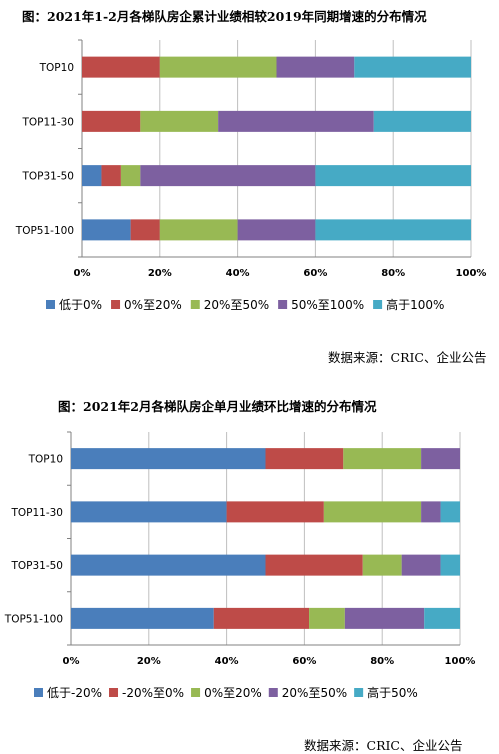 The width and height of the screenshot is (499, 754). I want to click on chart2-source: 数据来源：CRIC、企业公告, so click(383, 745).